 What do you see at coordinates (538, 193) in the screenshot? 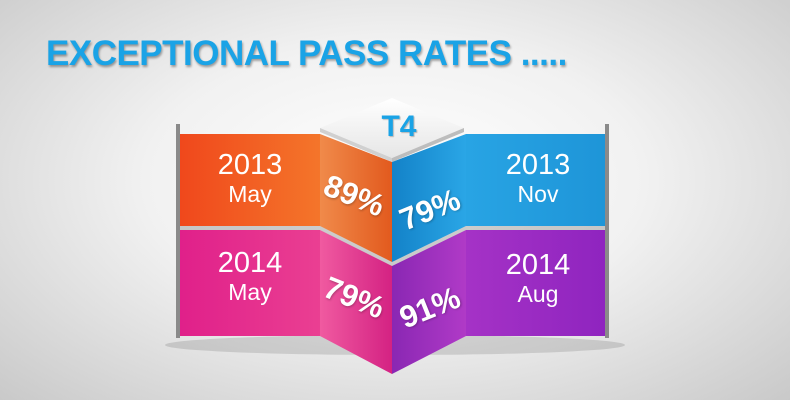
I see `panel-month: Nov` at bounding box center [538, 193].